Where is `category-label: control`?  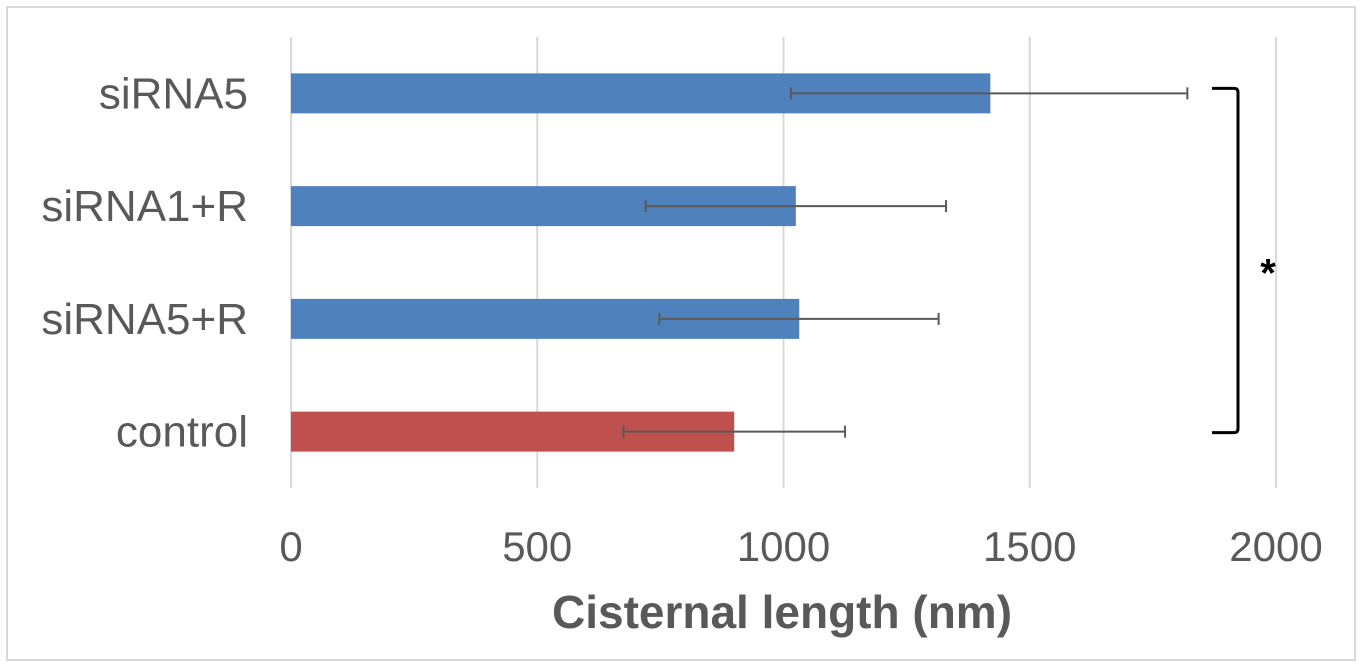
category-label: control is located at coordinates (182, 432).